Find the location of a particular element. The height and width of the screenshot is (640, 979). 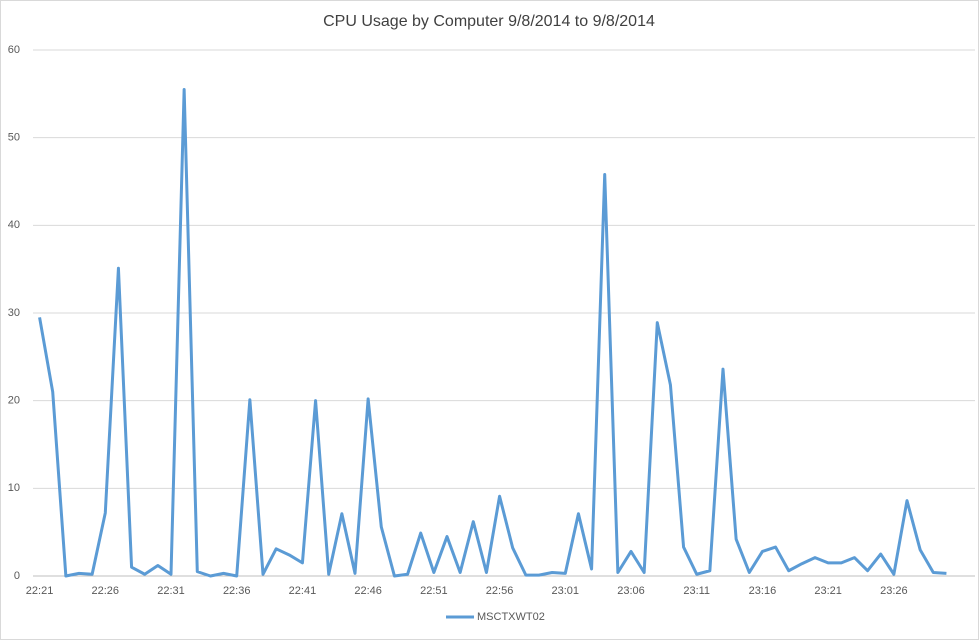

x-tick-label: 22:41 is located at coordinates (303, 591).